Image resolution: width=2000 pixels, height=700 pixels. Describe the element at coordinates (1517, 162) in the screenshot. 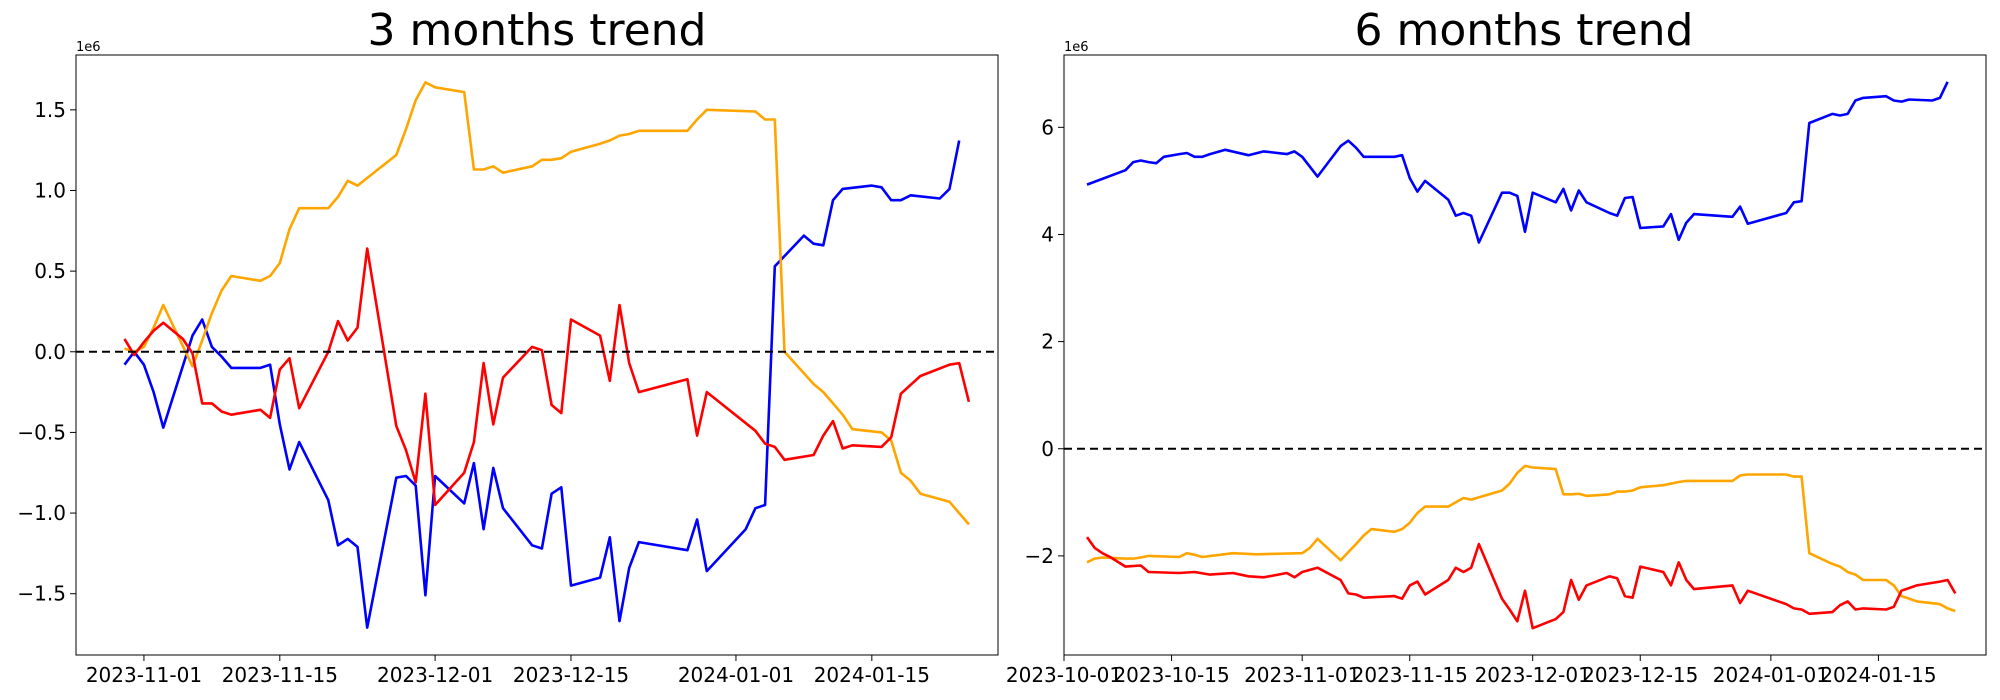

I see `series-line-blue` at that location.